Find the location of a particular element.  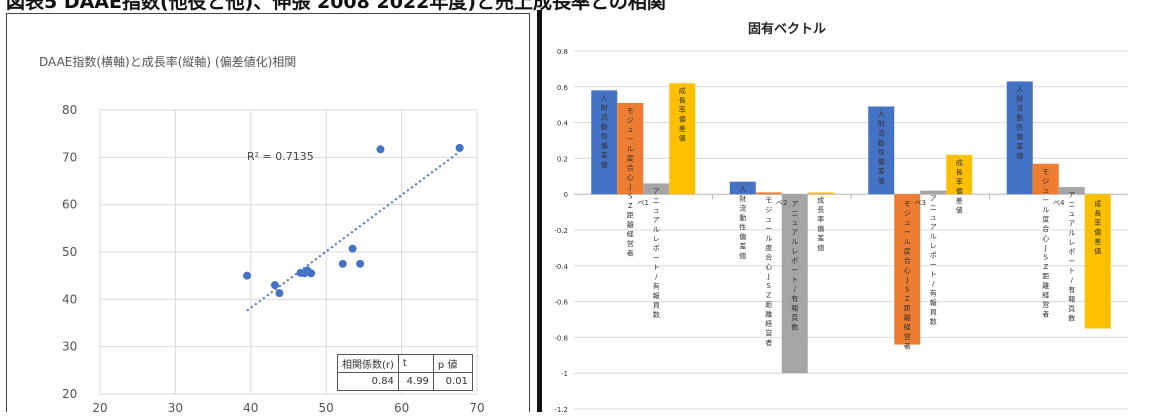

bar-category-label: ベ1 is located at coordinates (643, 203).